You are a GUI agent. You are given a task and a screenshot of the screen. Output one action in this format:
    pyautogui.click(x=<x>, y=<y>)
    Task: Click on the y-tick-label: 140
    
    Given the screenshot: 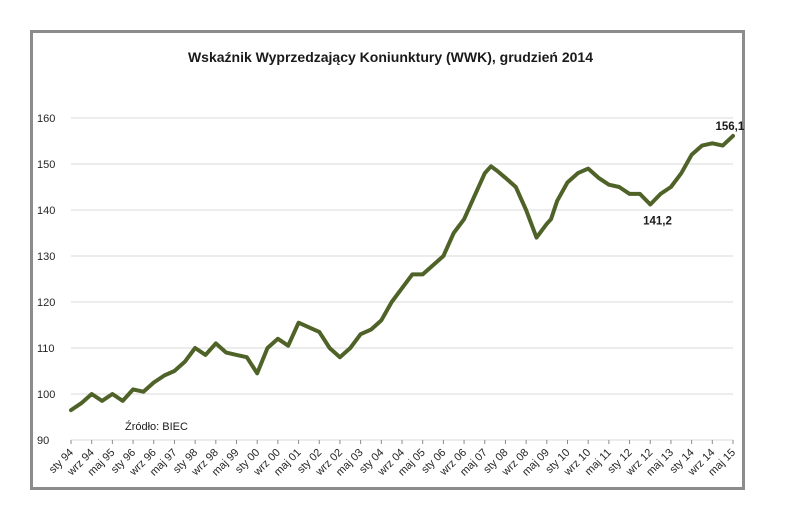 What is the action you would take?
    pyautogui.click(x=46, y=211)
    